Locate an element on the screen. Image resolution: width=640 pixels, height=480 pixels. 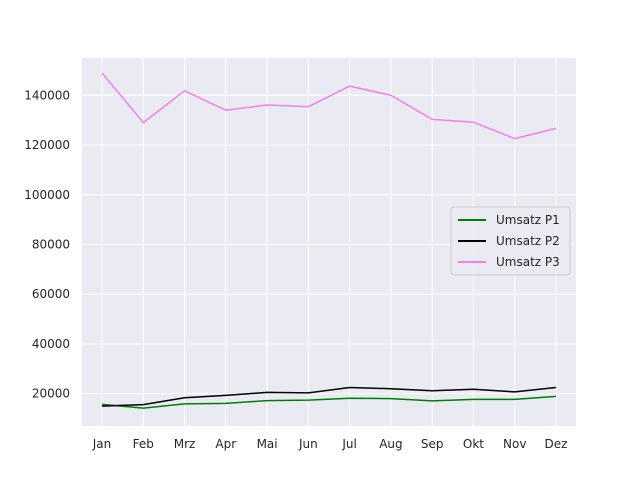
y-tick-label: 60000 is located at coordinates (51, 294).